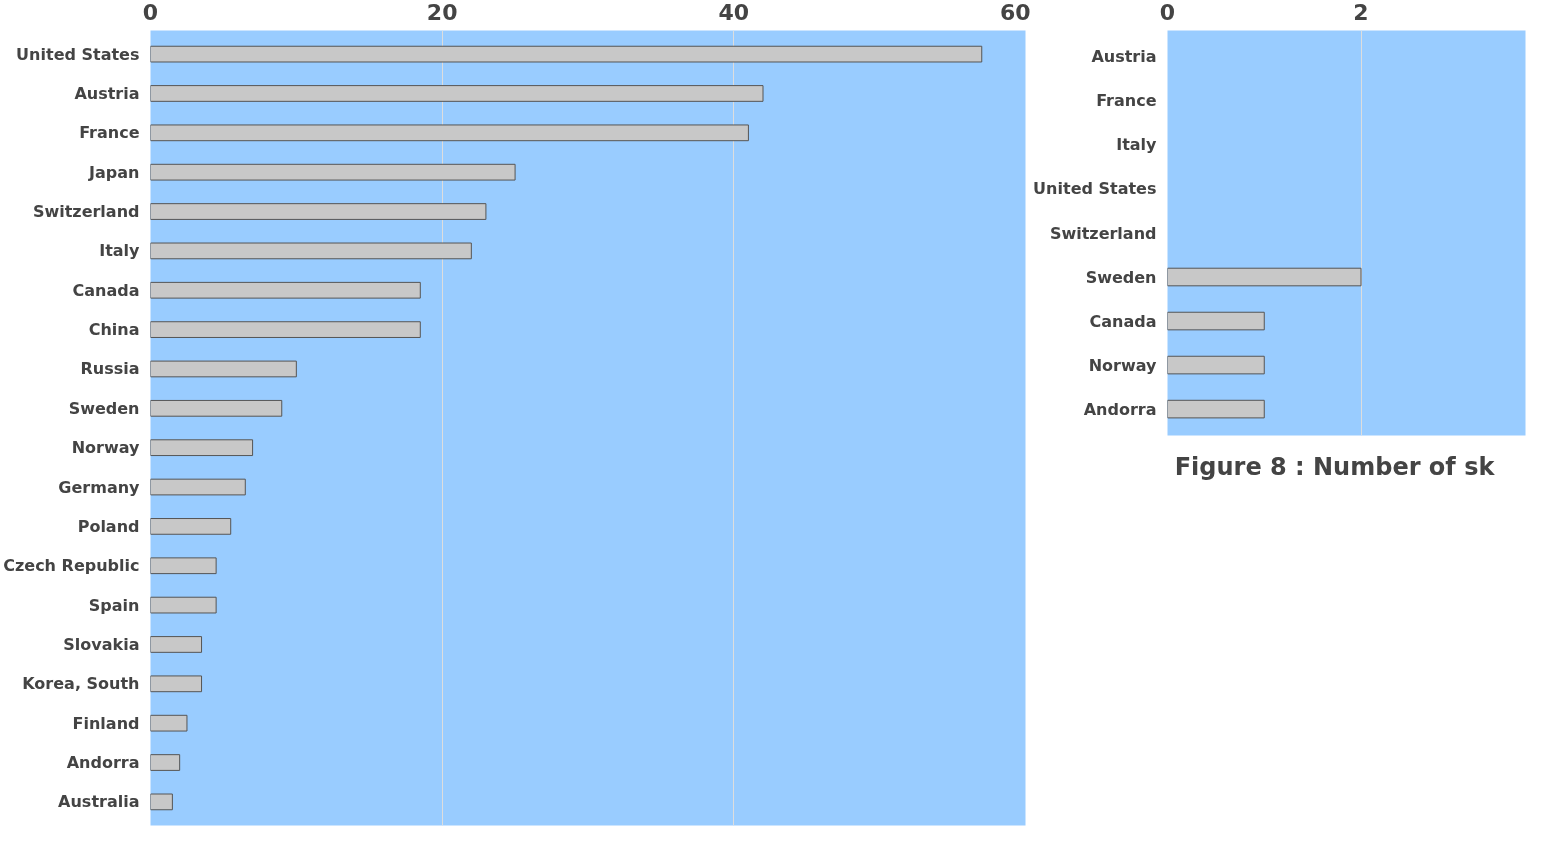  I want to click on y-tick-label: Korea, South, so click(81, 684).